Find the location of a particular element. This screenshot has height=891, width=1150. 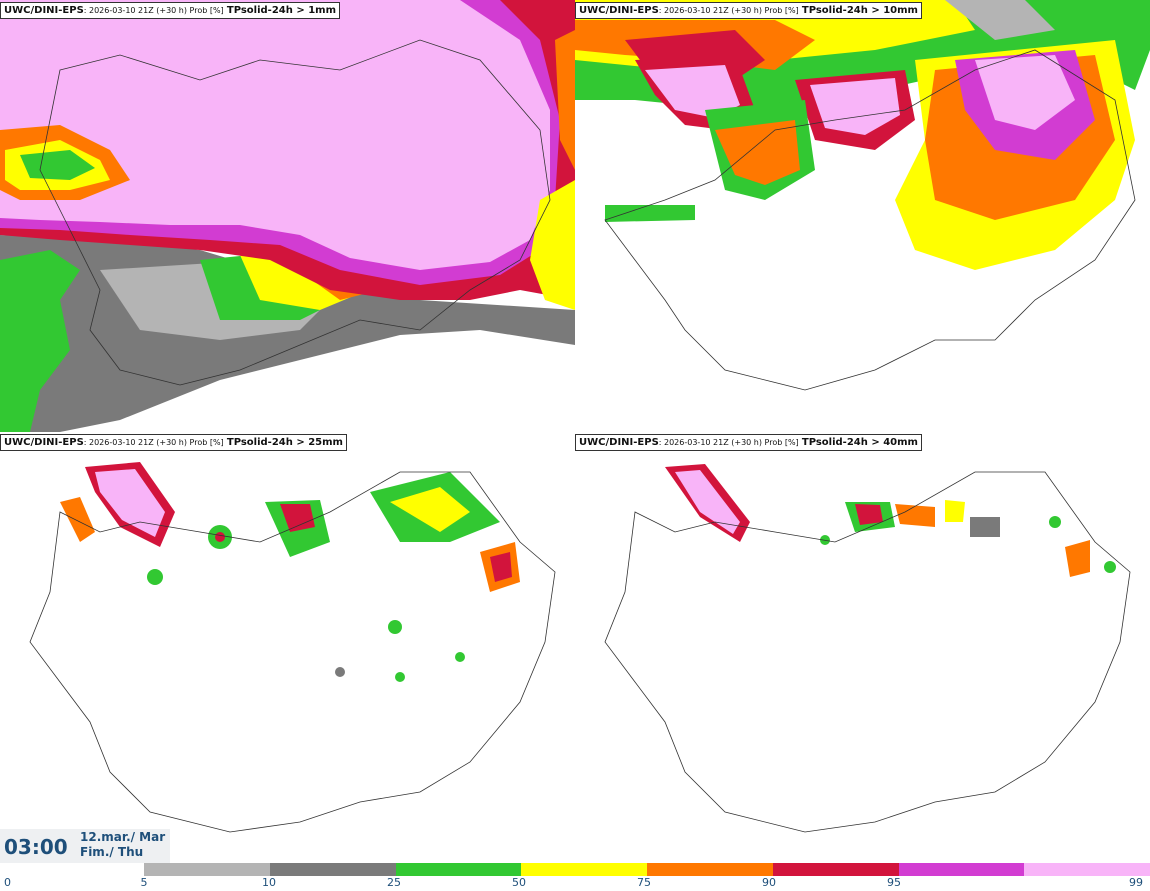

colorbar-tick-label: 99 is located at coordinates (1136, 882).